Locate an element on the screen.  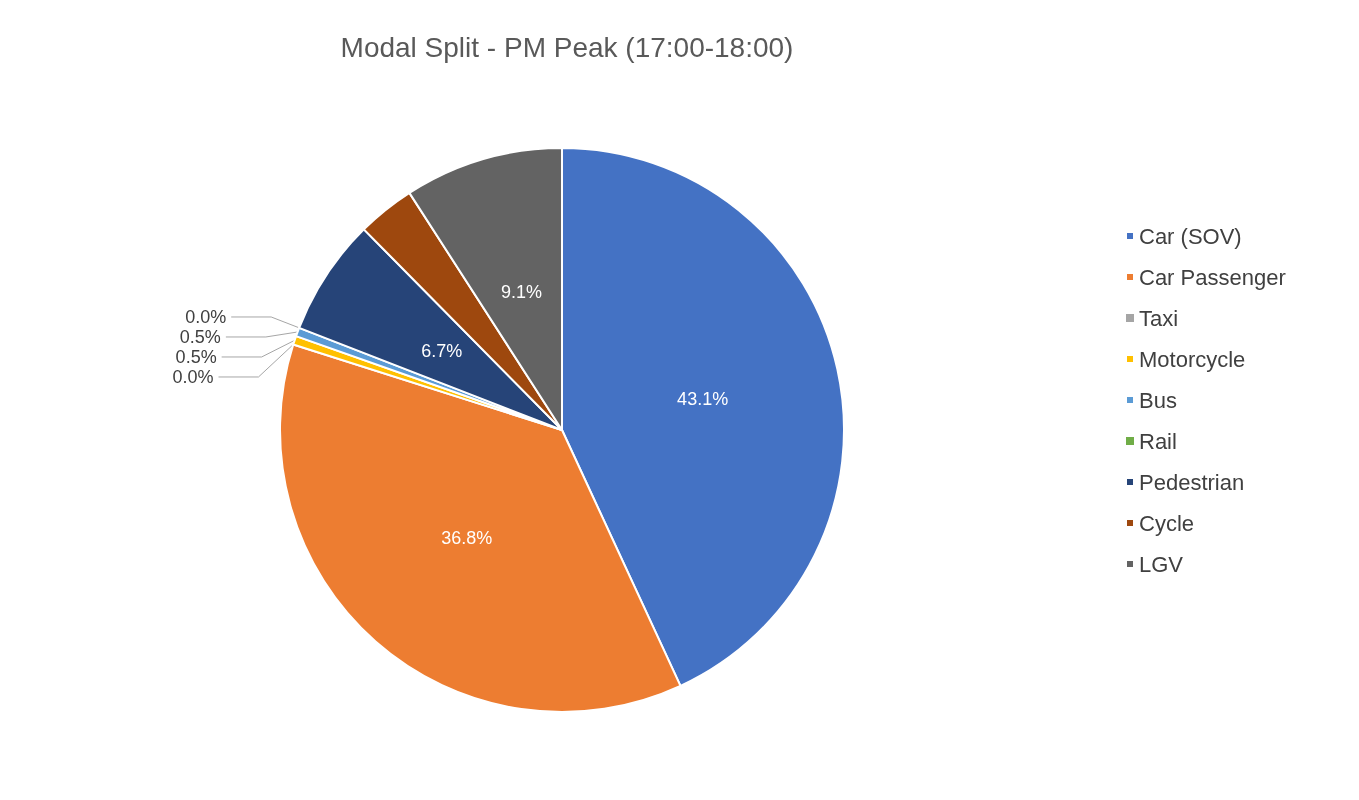
data-label: 36.8% is located at coordinates (467, 538).